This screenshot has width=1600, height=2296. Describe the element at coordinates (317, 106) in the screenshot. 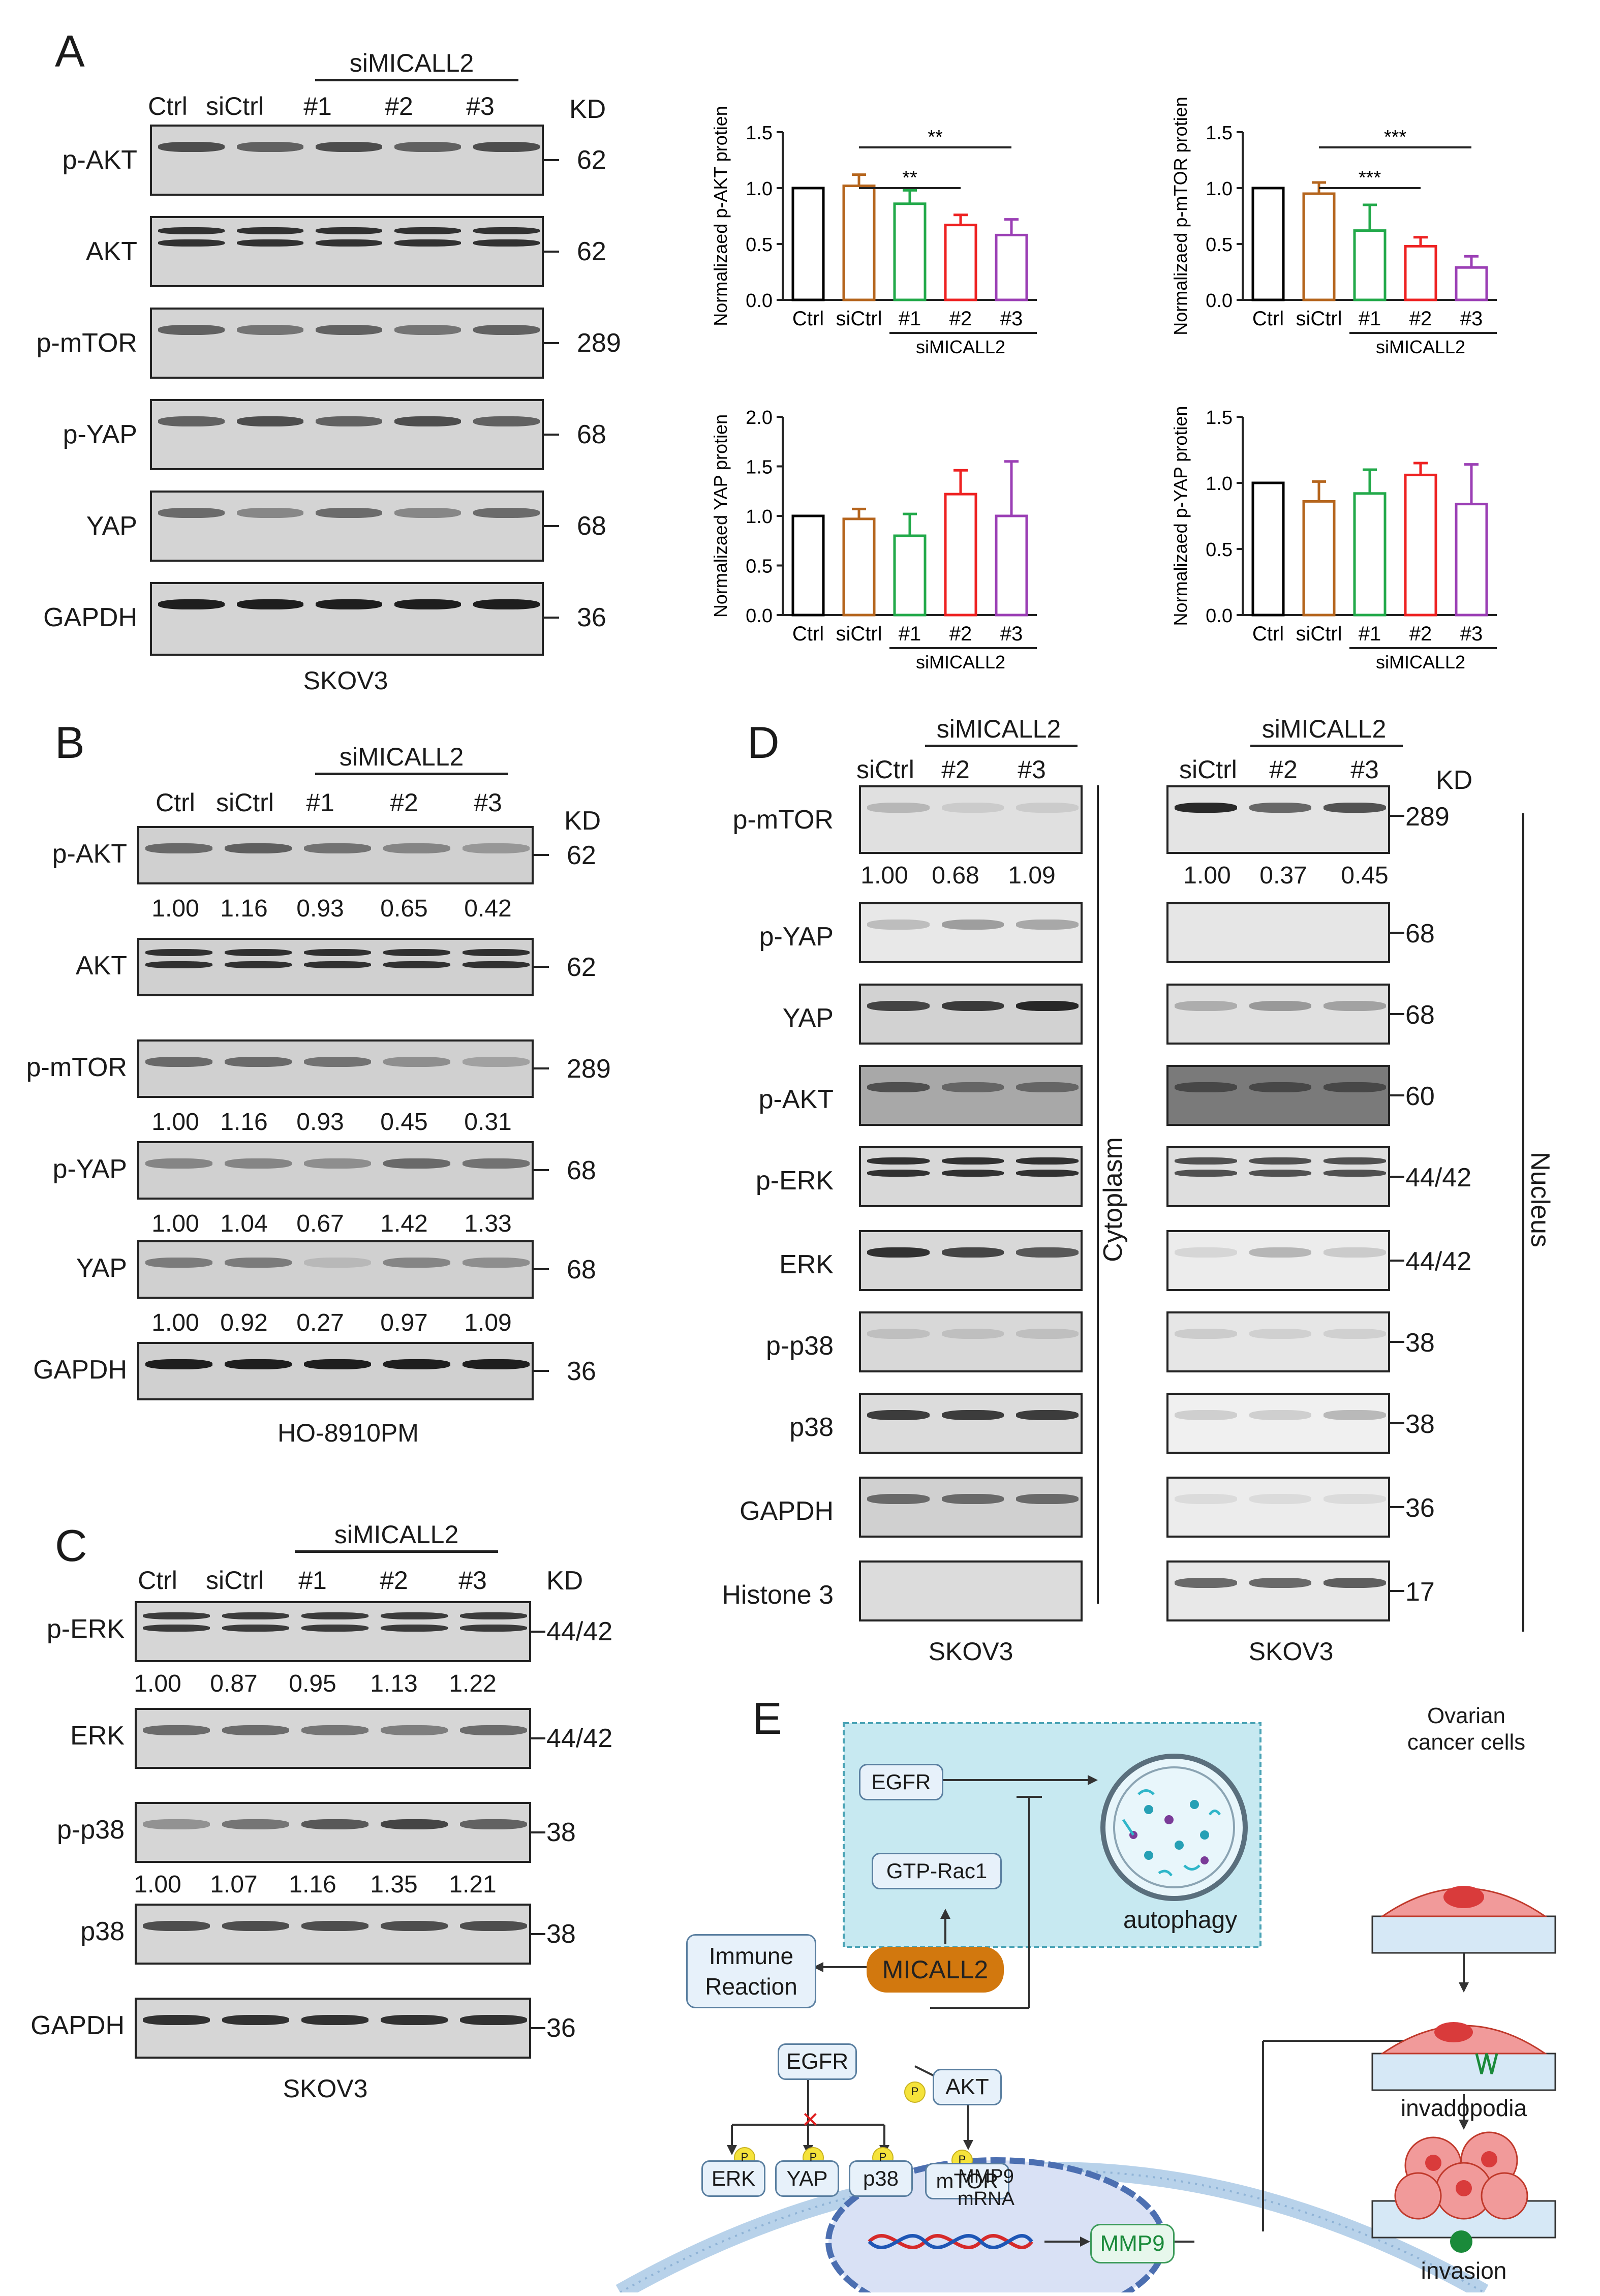

I see `lane-label: #1` at that location.